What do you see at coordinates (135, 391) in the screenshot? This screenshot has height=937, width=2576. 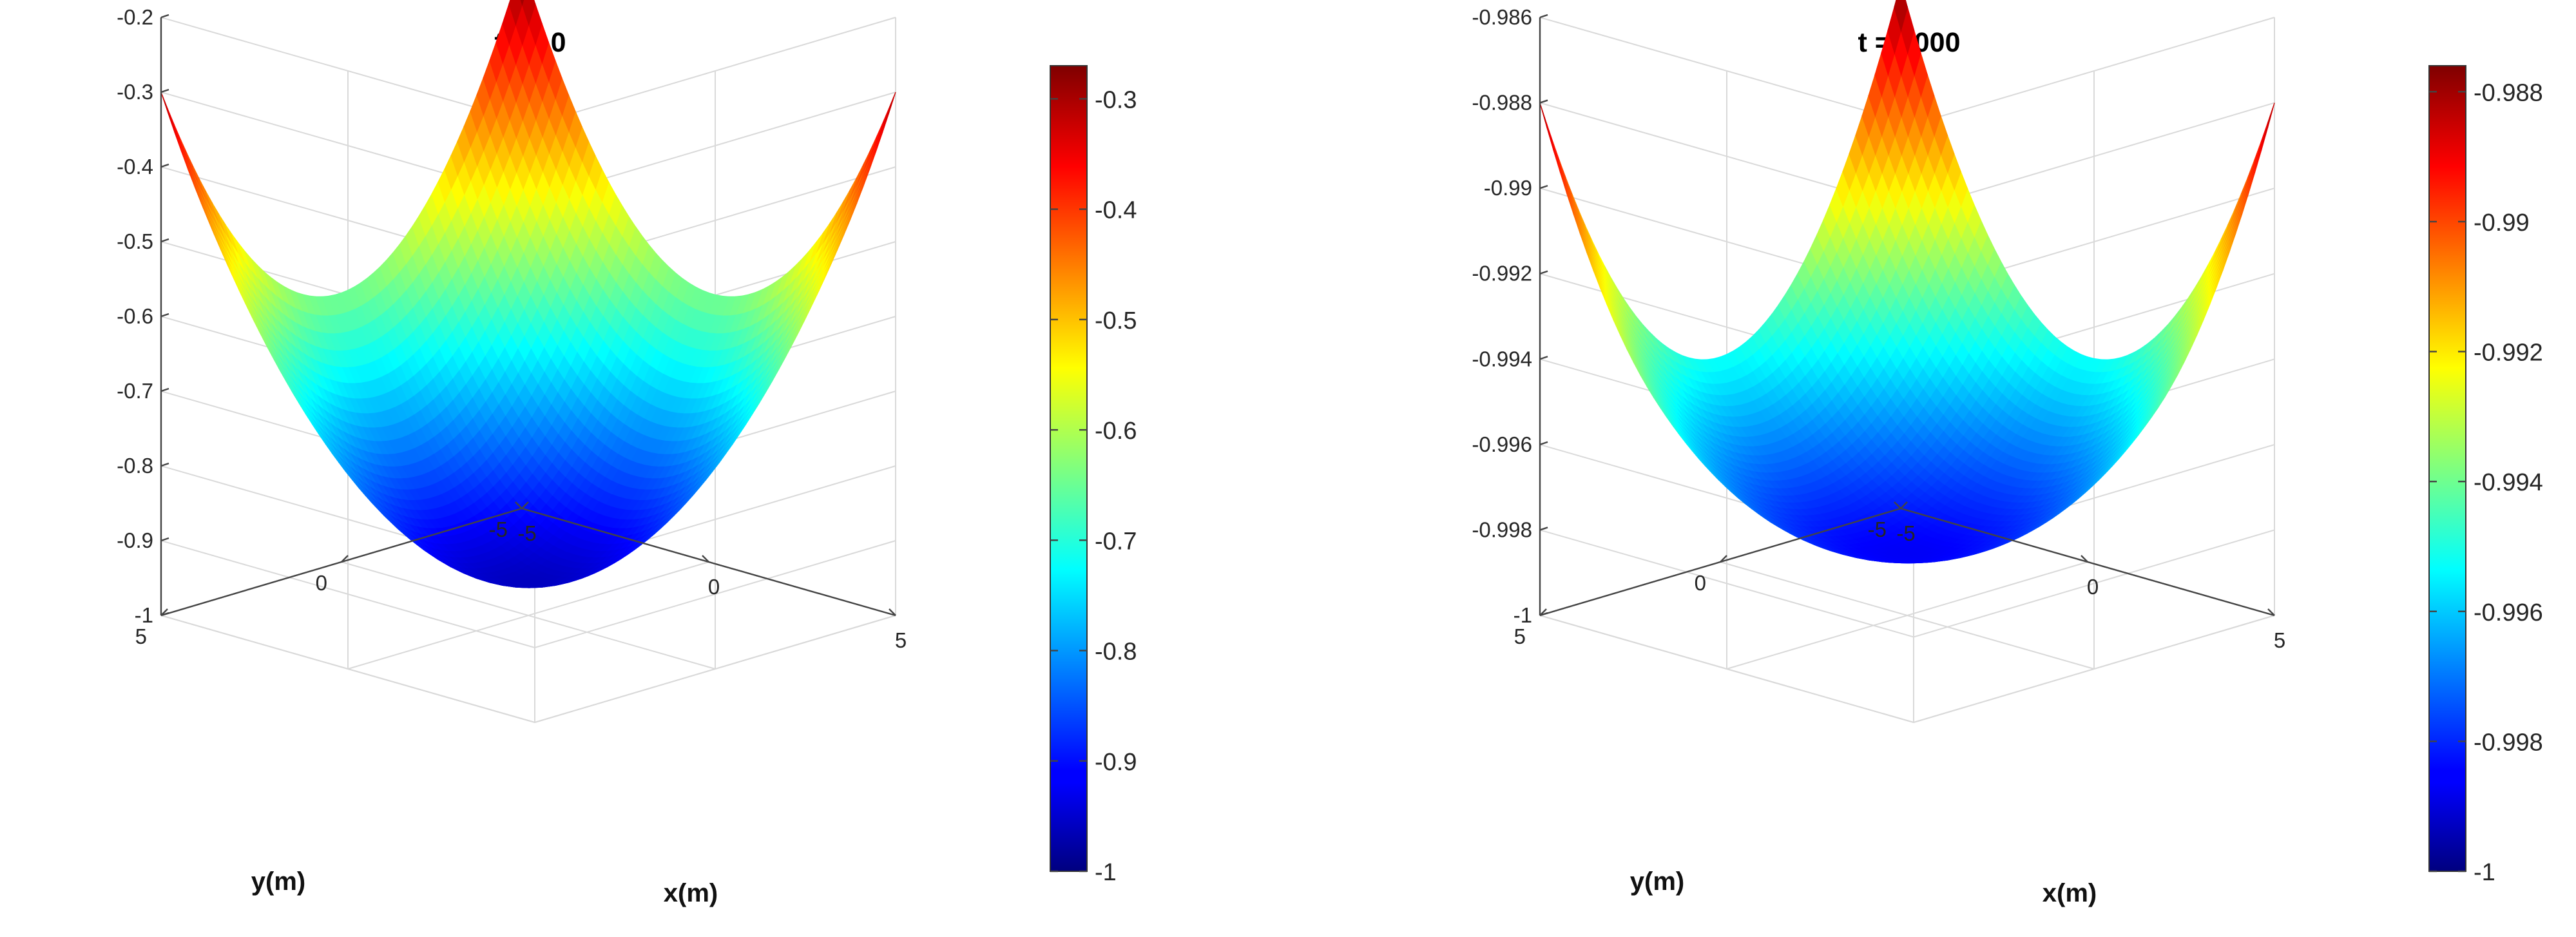 I see `z-tick-label: -0.7` at bounding box center [135, 391].